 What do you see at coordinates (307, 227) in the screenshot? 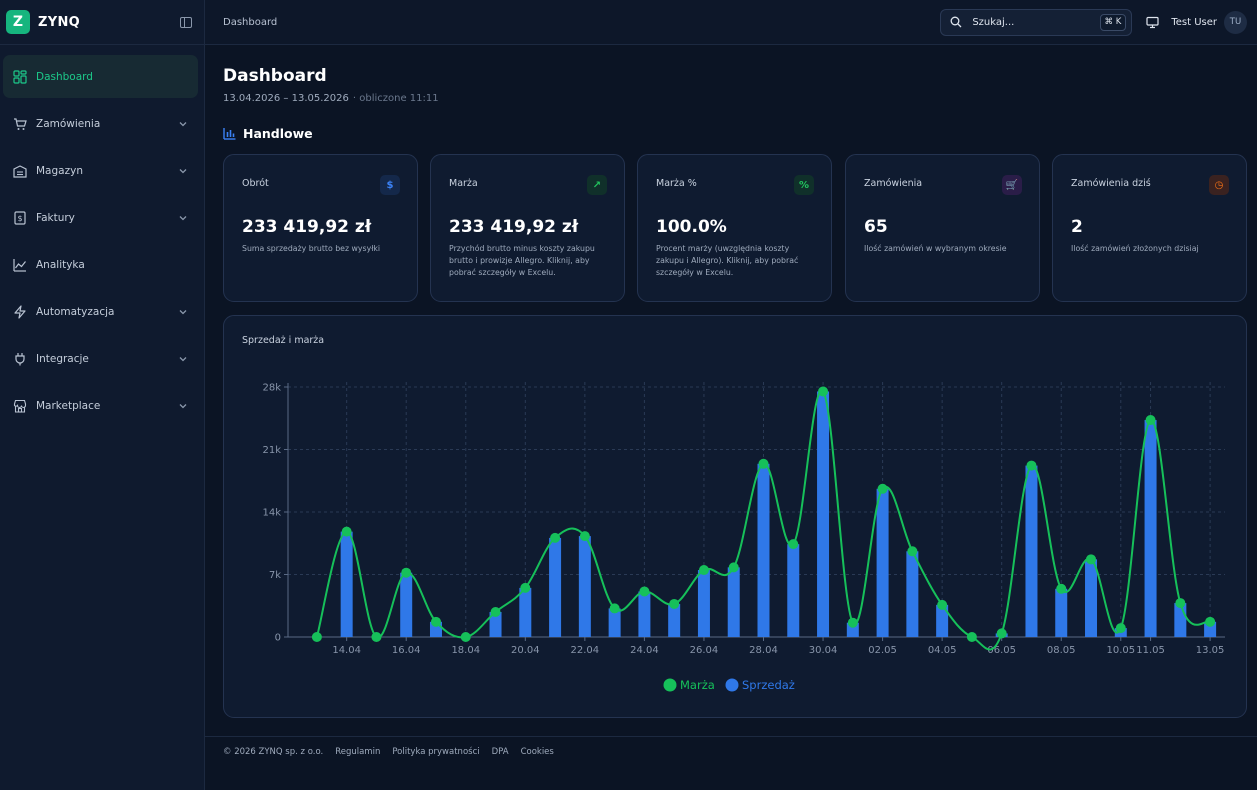
I see `kpi-value: 233 419,92 zł` at bounding box center [307, 227].